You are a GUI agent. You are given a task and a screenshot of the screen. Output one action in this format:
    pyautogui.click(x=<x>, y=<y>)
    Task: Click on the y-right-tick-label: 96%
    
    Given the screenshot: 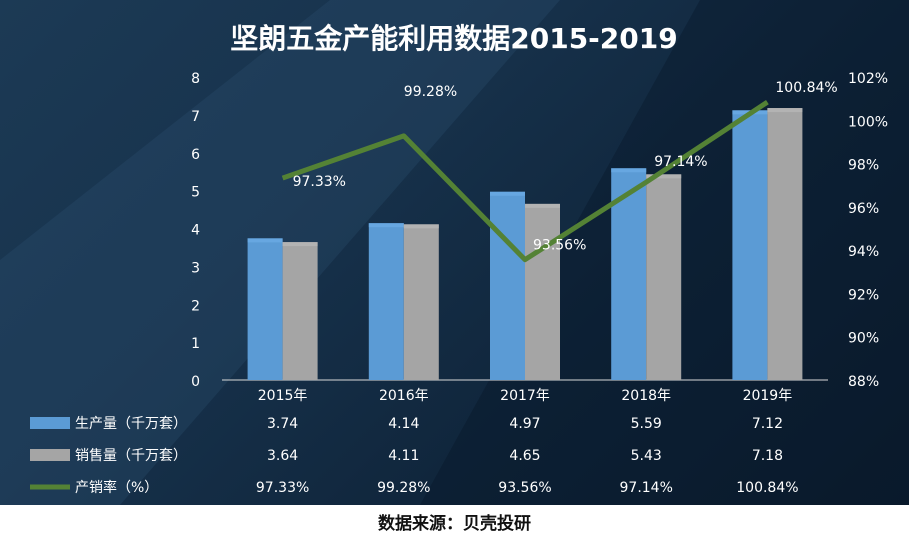 What is the action you would take?
    pyautogui.click(x=863, y=209)
    